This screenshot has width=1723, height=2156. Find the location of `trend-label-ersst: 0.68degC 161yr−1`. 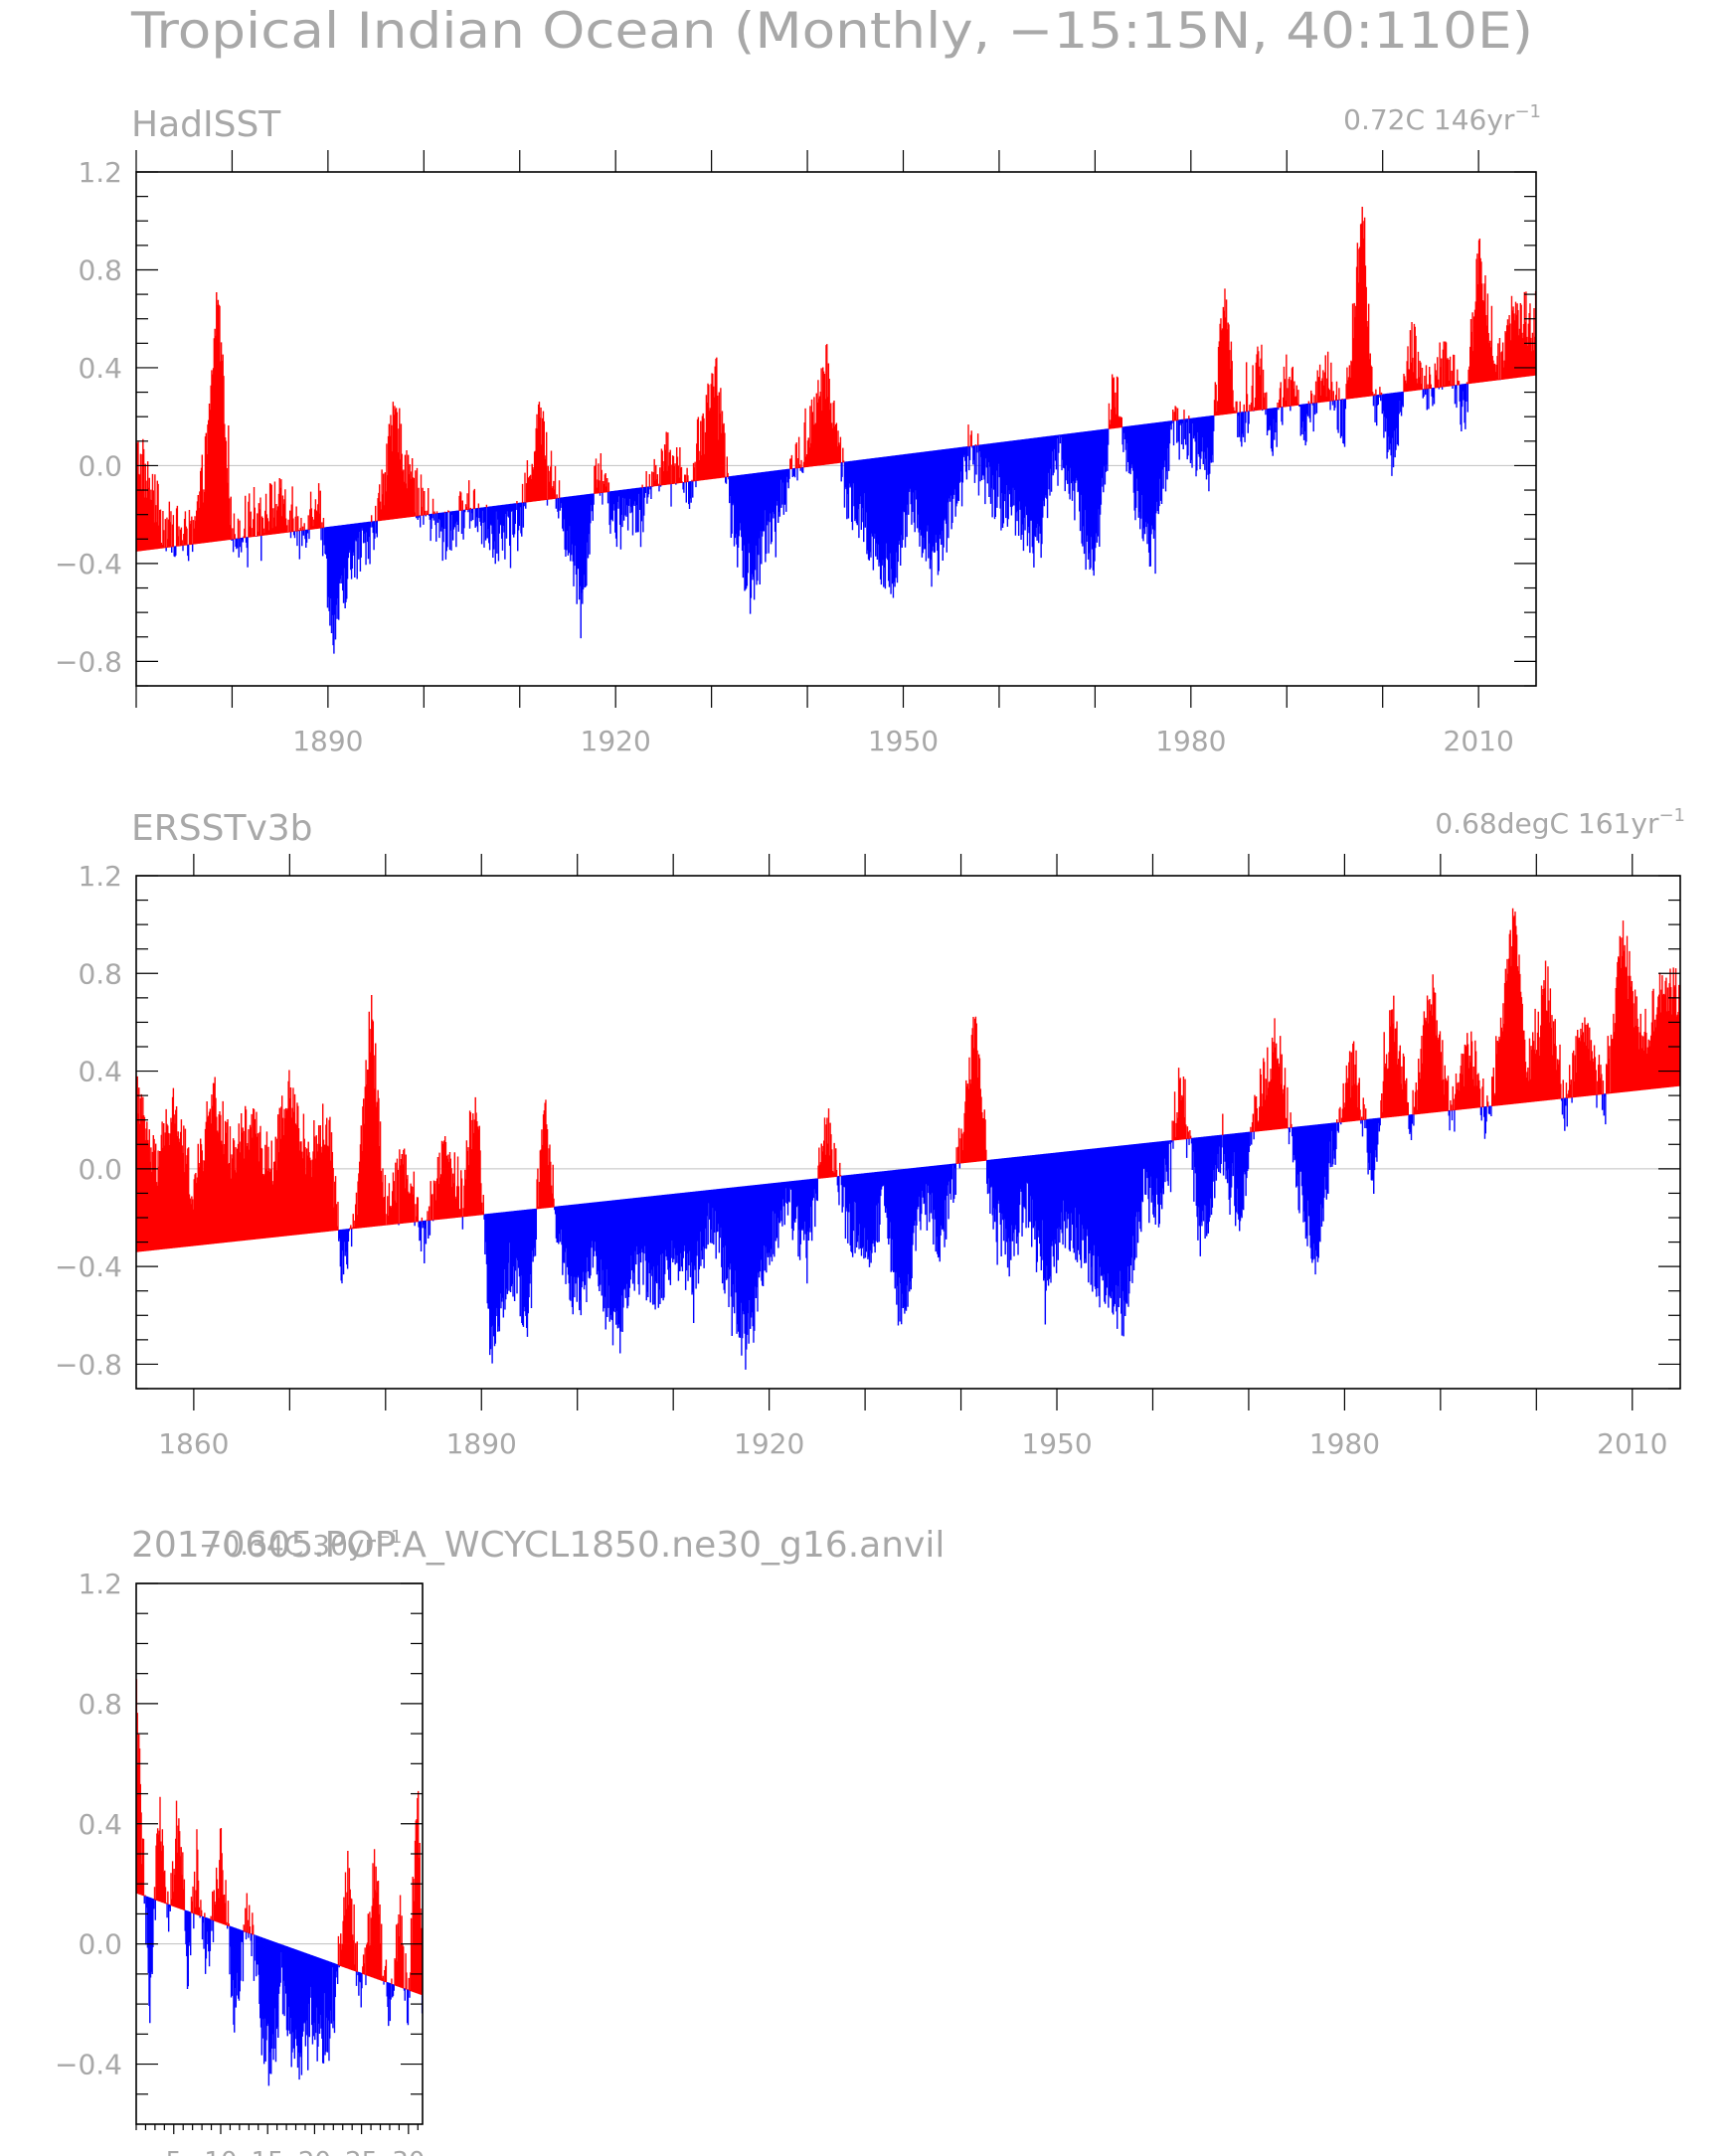

trend-label-ersst: 0.68degC 161yr−1 is located at coordinates (1560, 823).